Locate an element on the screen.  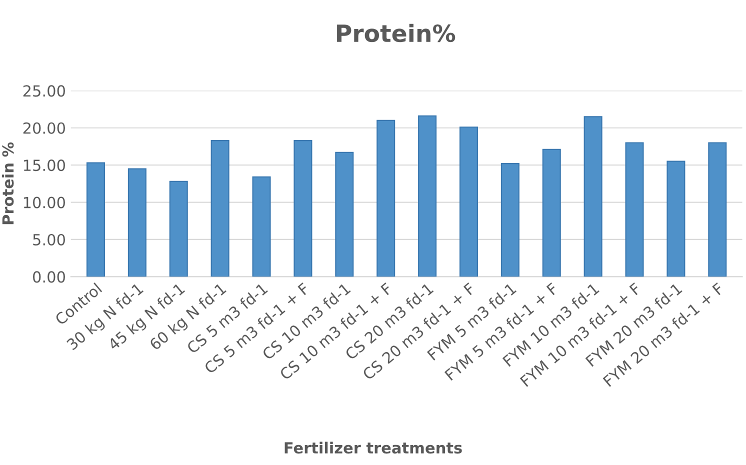
y-tick-label: 25.00 is located at coordinates (44, 91).